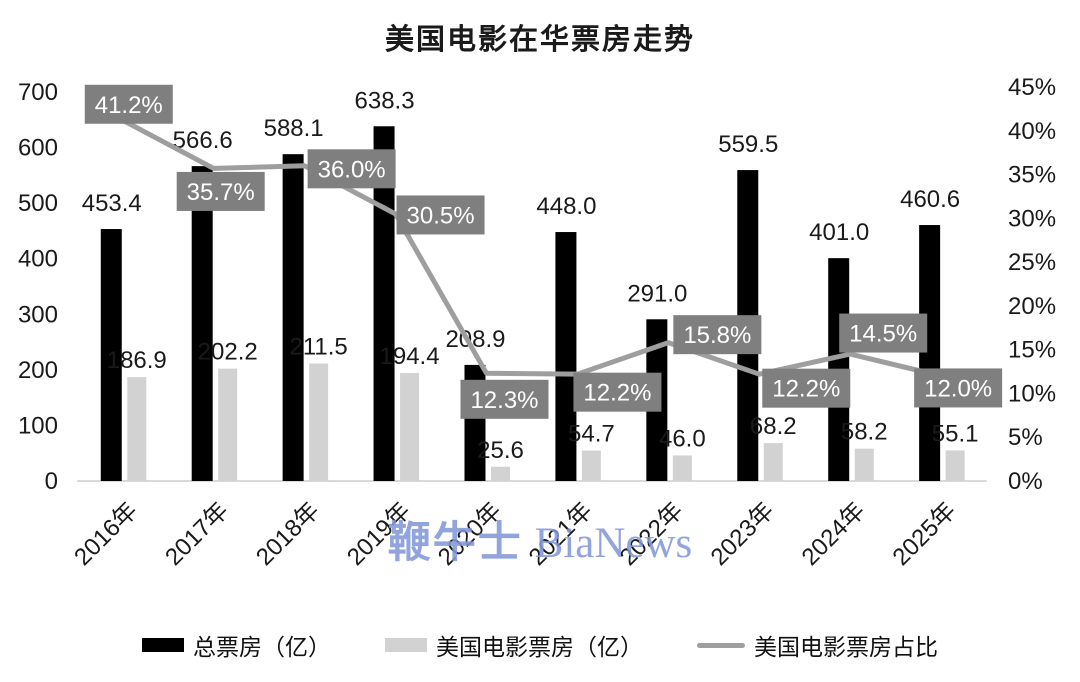 This screenshot has height=682, width=1080. What do you see at coordinates (864, 432) in the screenshot?
I see `bar-label-us-2024年: 58.2` at bounding box center [864, 432].